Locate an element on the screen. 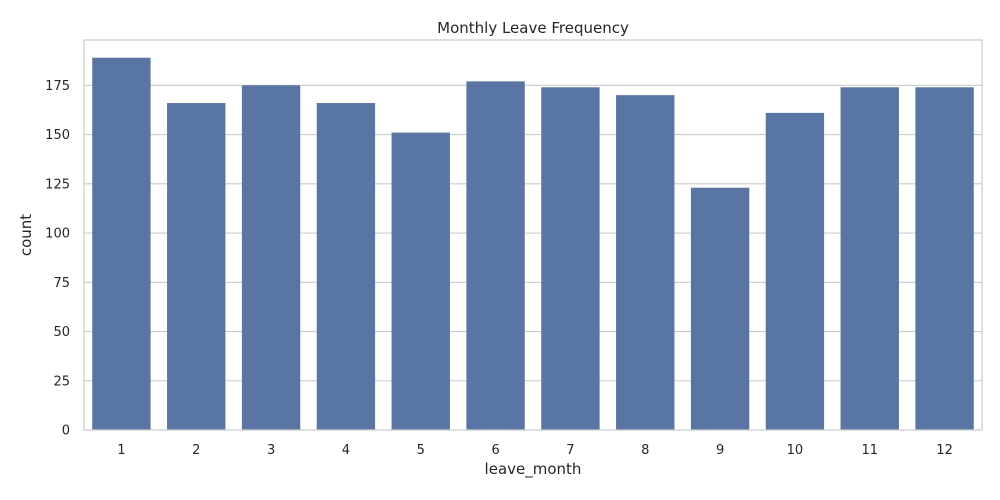  x-tick-label: 9 is located at coordinates (720, 450).